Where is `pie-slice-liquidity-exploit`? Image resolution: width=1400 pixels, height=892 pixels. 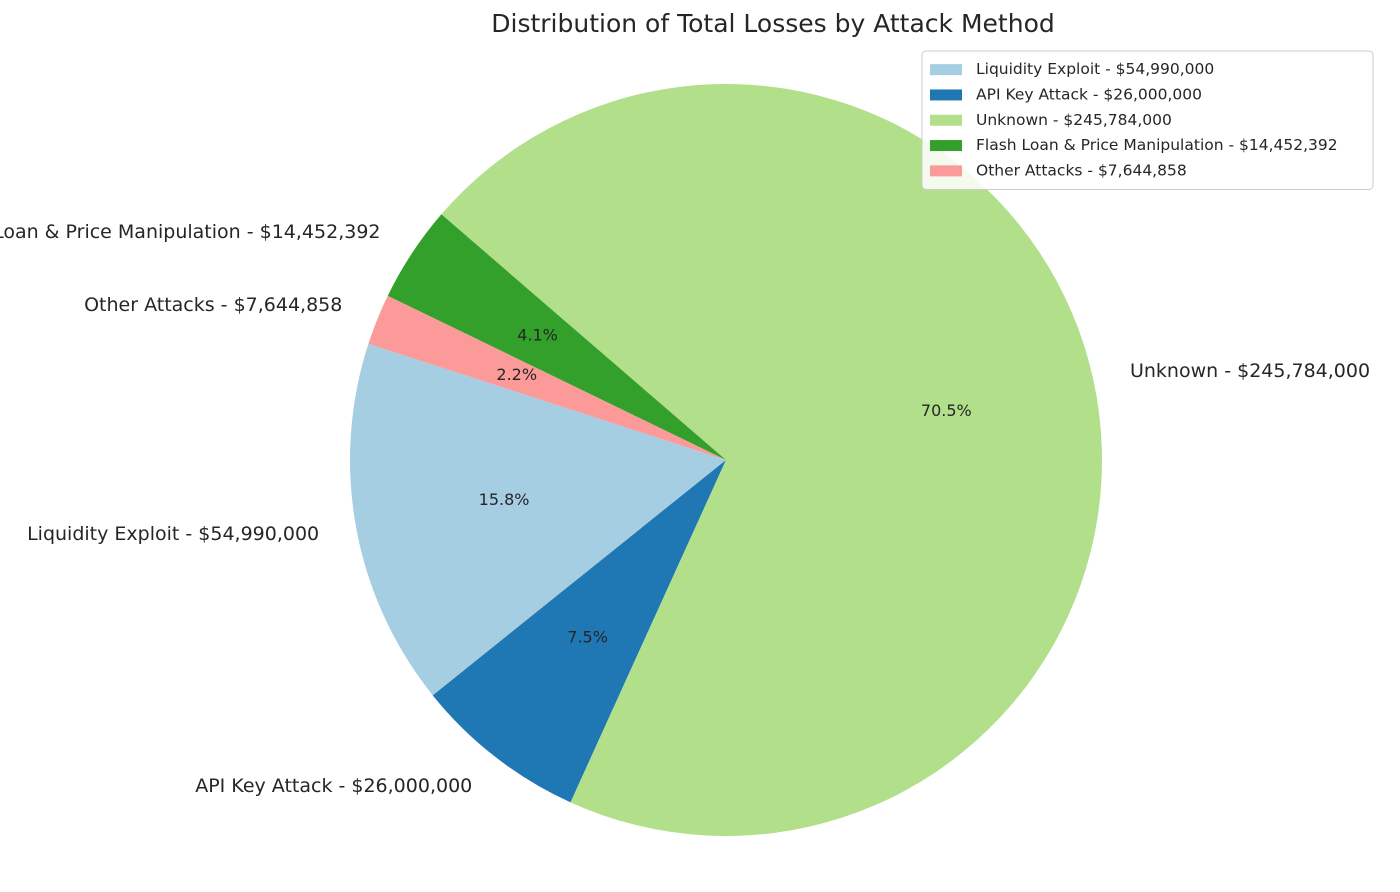
pie-slice-liquidity-exploit is located at coordinates (538, 519).